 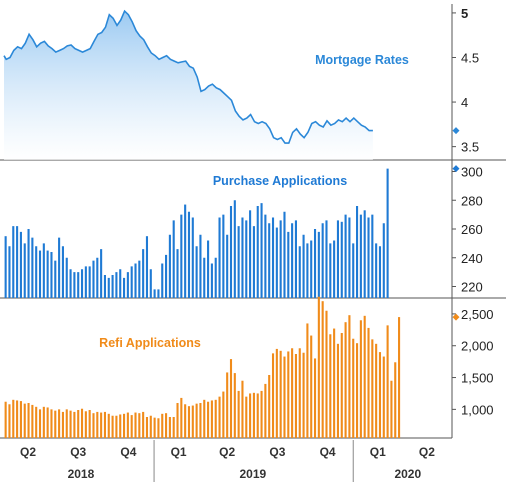 I want to click on y-tick-label: 5, so click(x=464, y=13).